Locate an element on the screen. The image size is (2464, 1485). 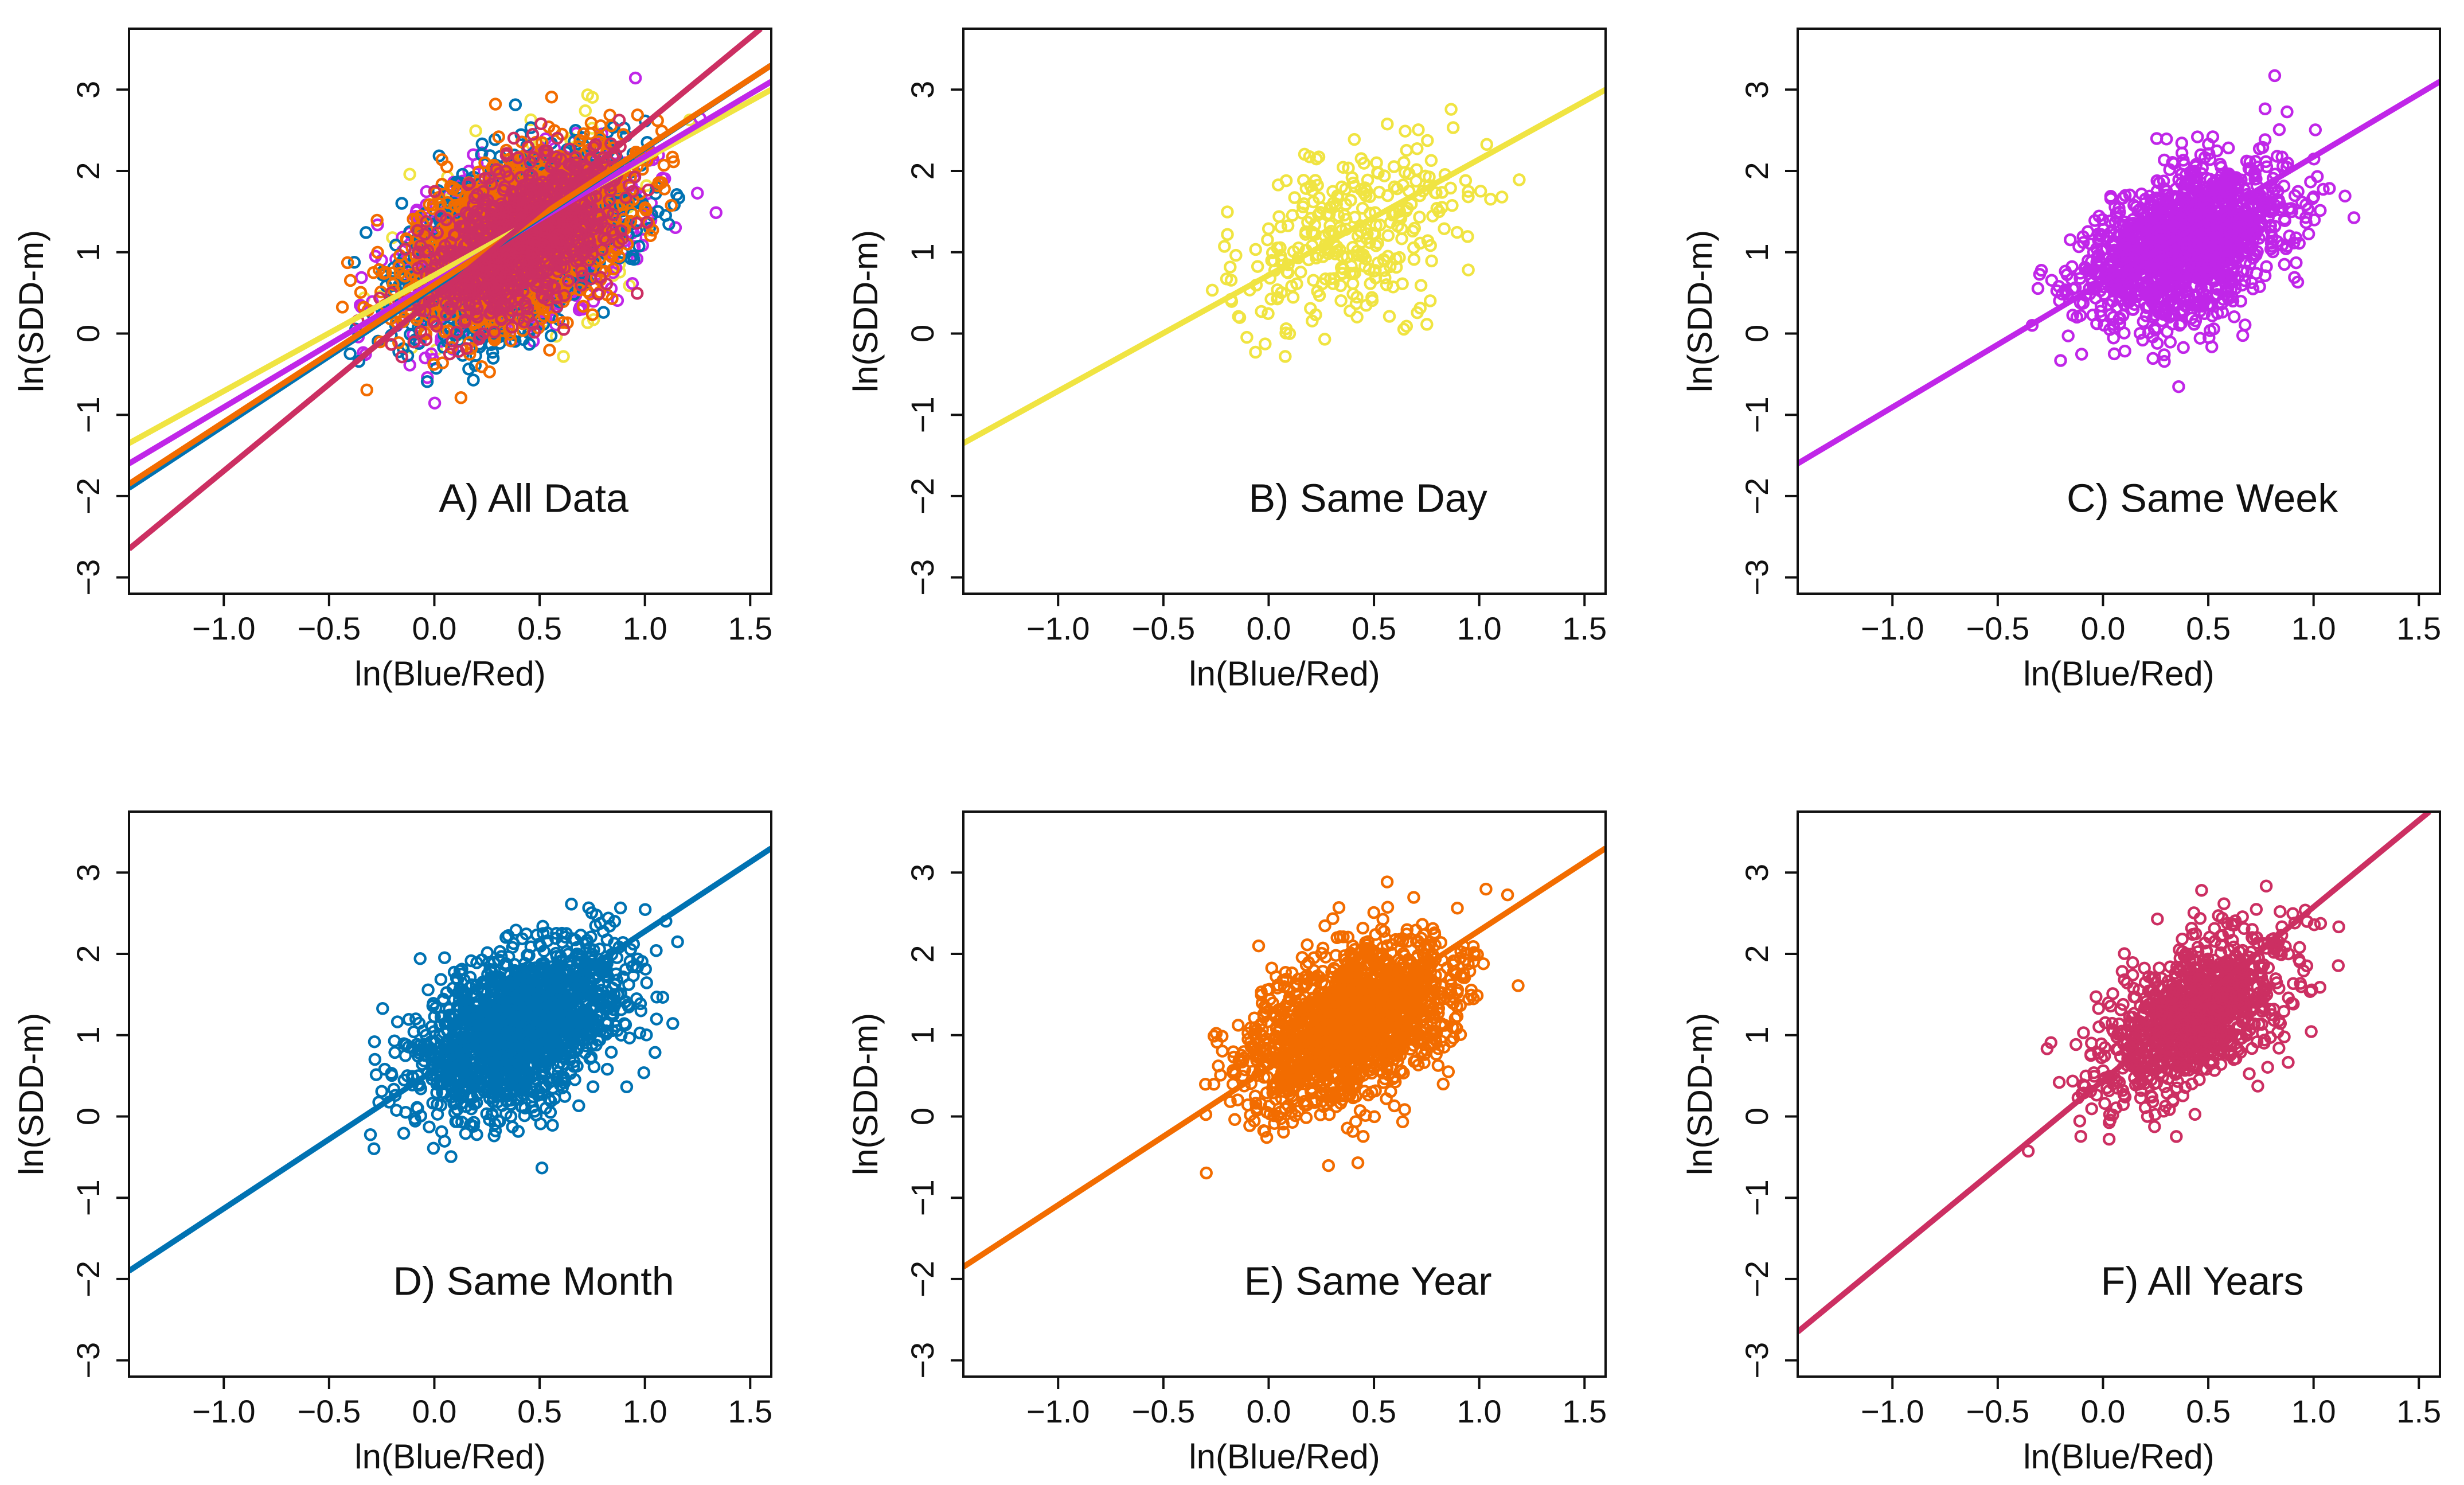
series-all-years is located at coordinates (503, 239).